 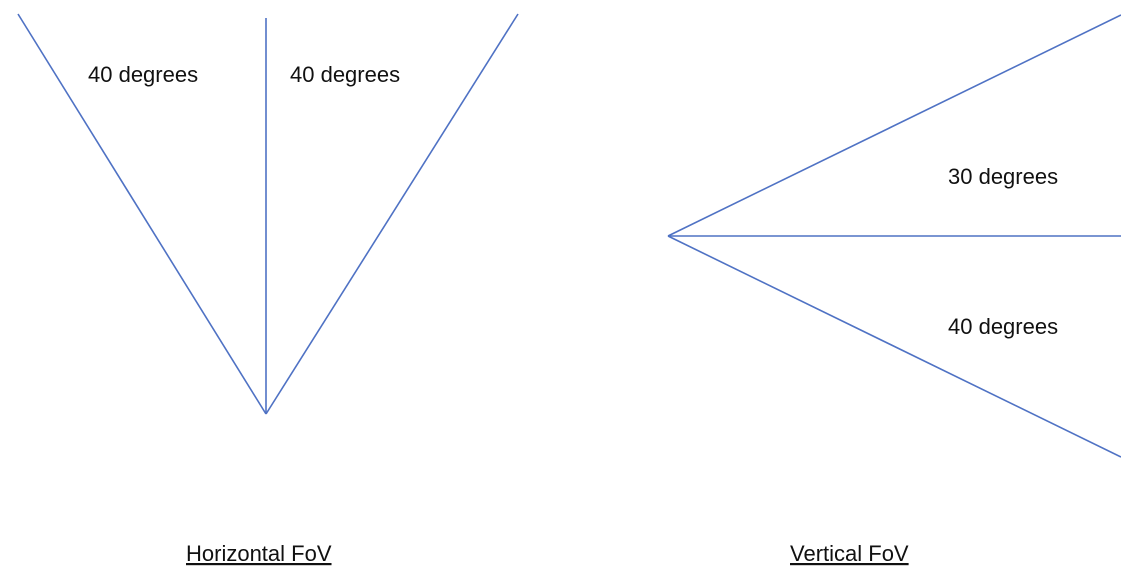 What do you see at coordinates (259, 553) in the screenshot?
I see `horizontal-fov-caption: Horizontal FoV` at bounding box center [259, 553].